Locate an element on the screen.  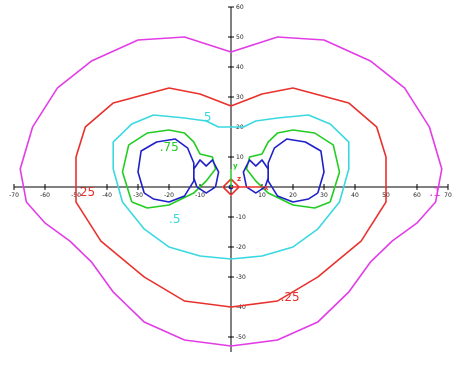
y-tick-label: 10 is located at coordinates (240, 157).